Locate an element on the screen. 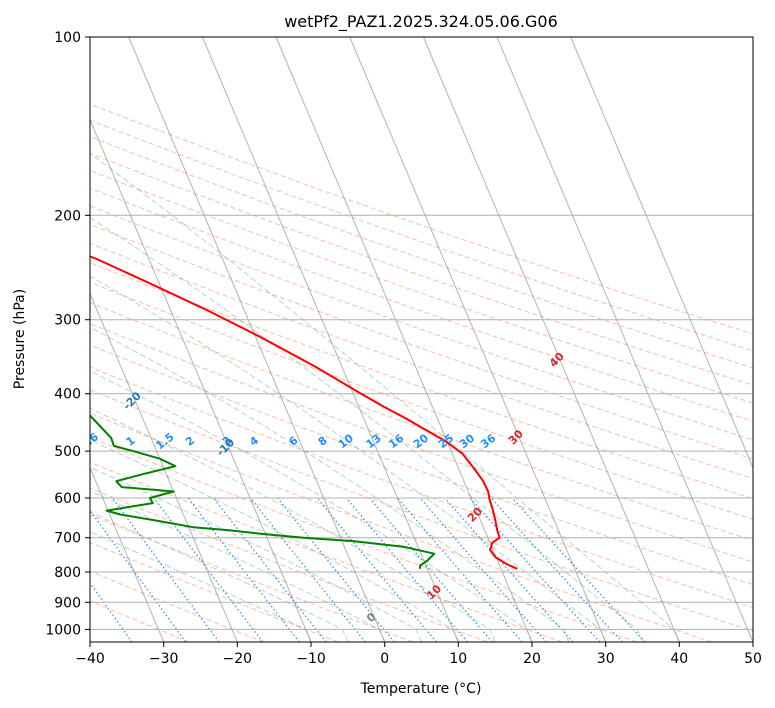 This screenshot has height=708, width=775. x-tick-label: −10 is located at coordinates (311, 659).